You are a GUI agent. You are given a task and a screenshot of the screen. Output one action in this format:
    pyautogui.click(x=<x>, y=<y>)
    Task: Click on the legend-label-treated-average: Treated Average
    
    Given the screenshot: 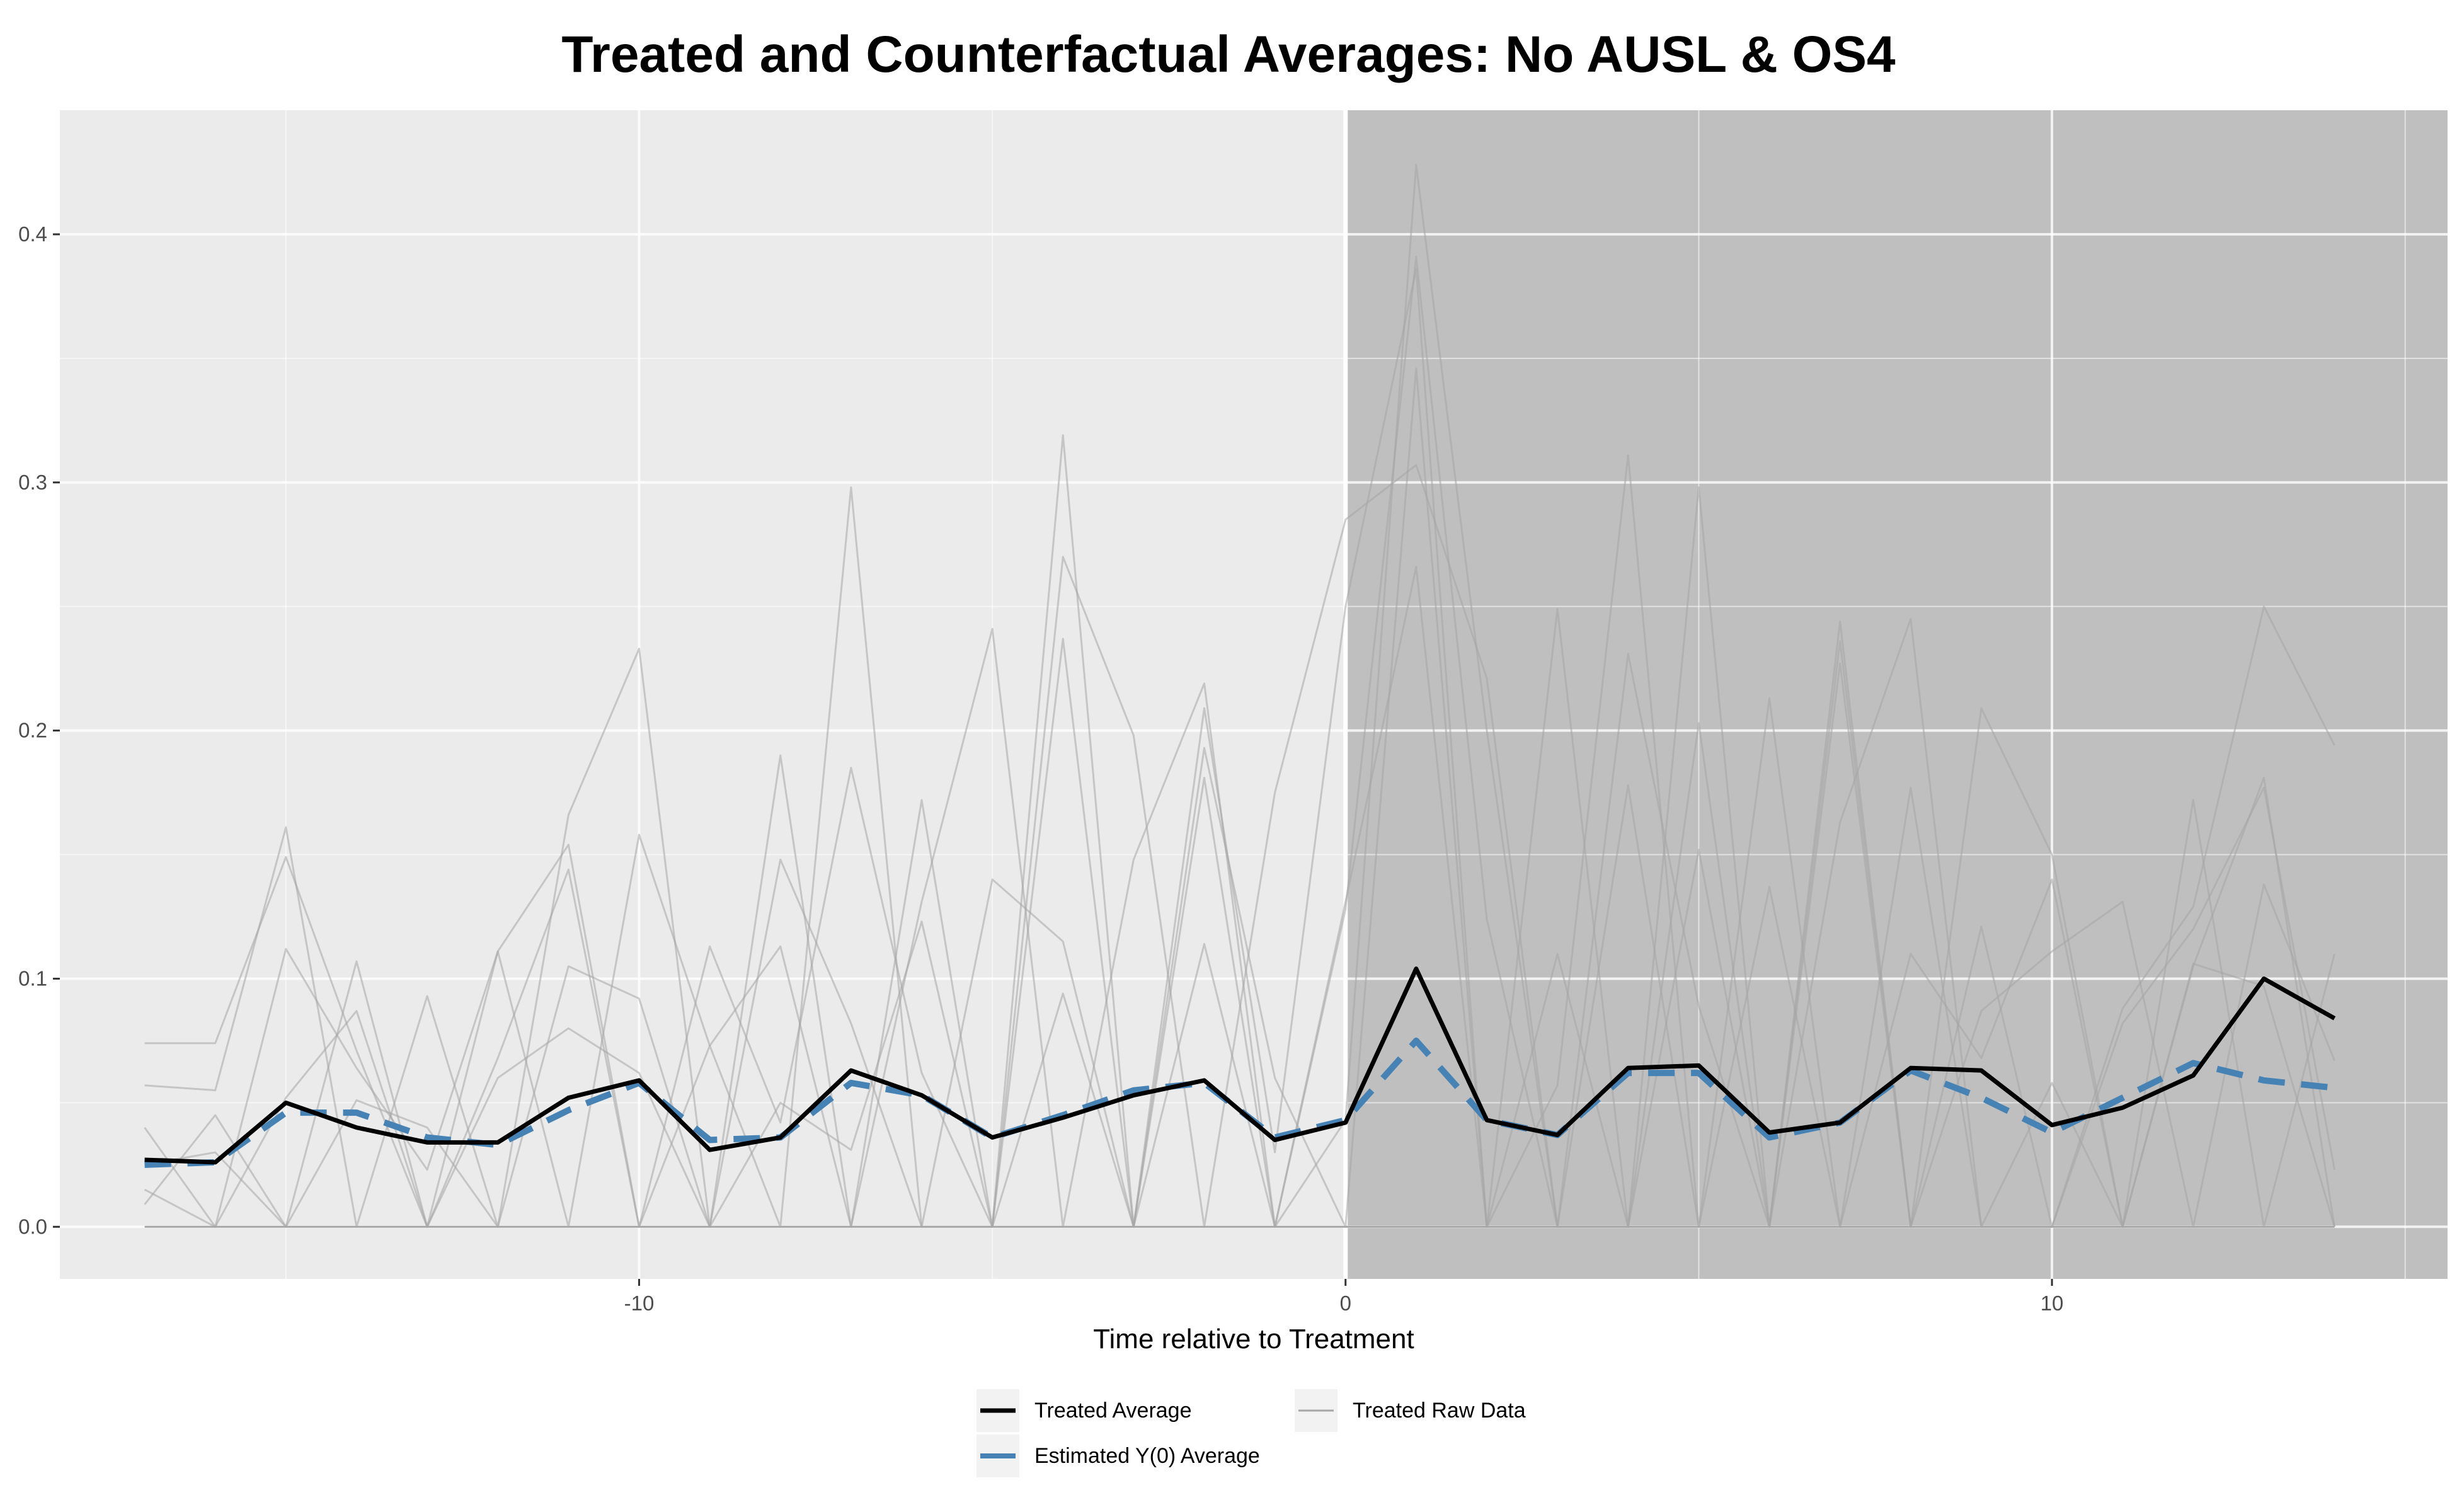 What is the action you would take?
    pyautogui.click(x=1113, y=1410)
    